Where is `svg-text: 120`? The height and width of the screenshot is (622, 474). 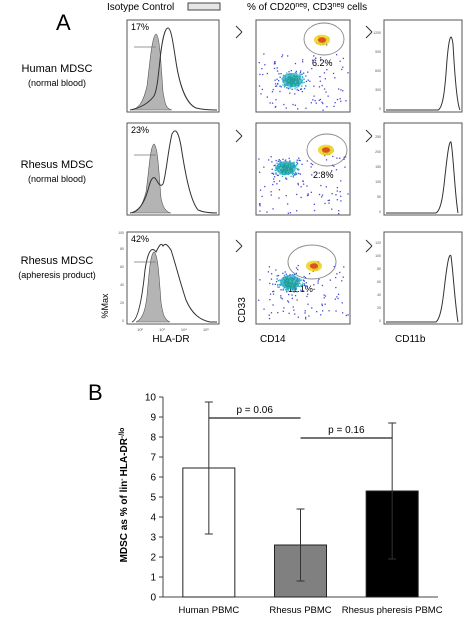 svg-text: 120 is located at coordinates (378, 243).